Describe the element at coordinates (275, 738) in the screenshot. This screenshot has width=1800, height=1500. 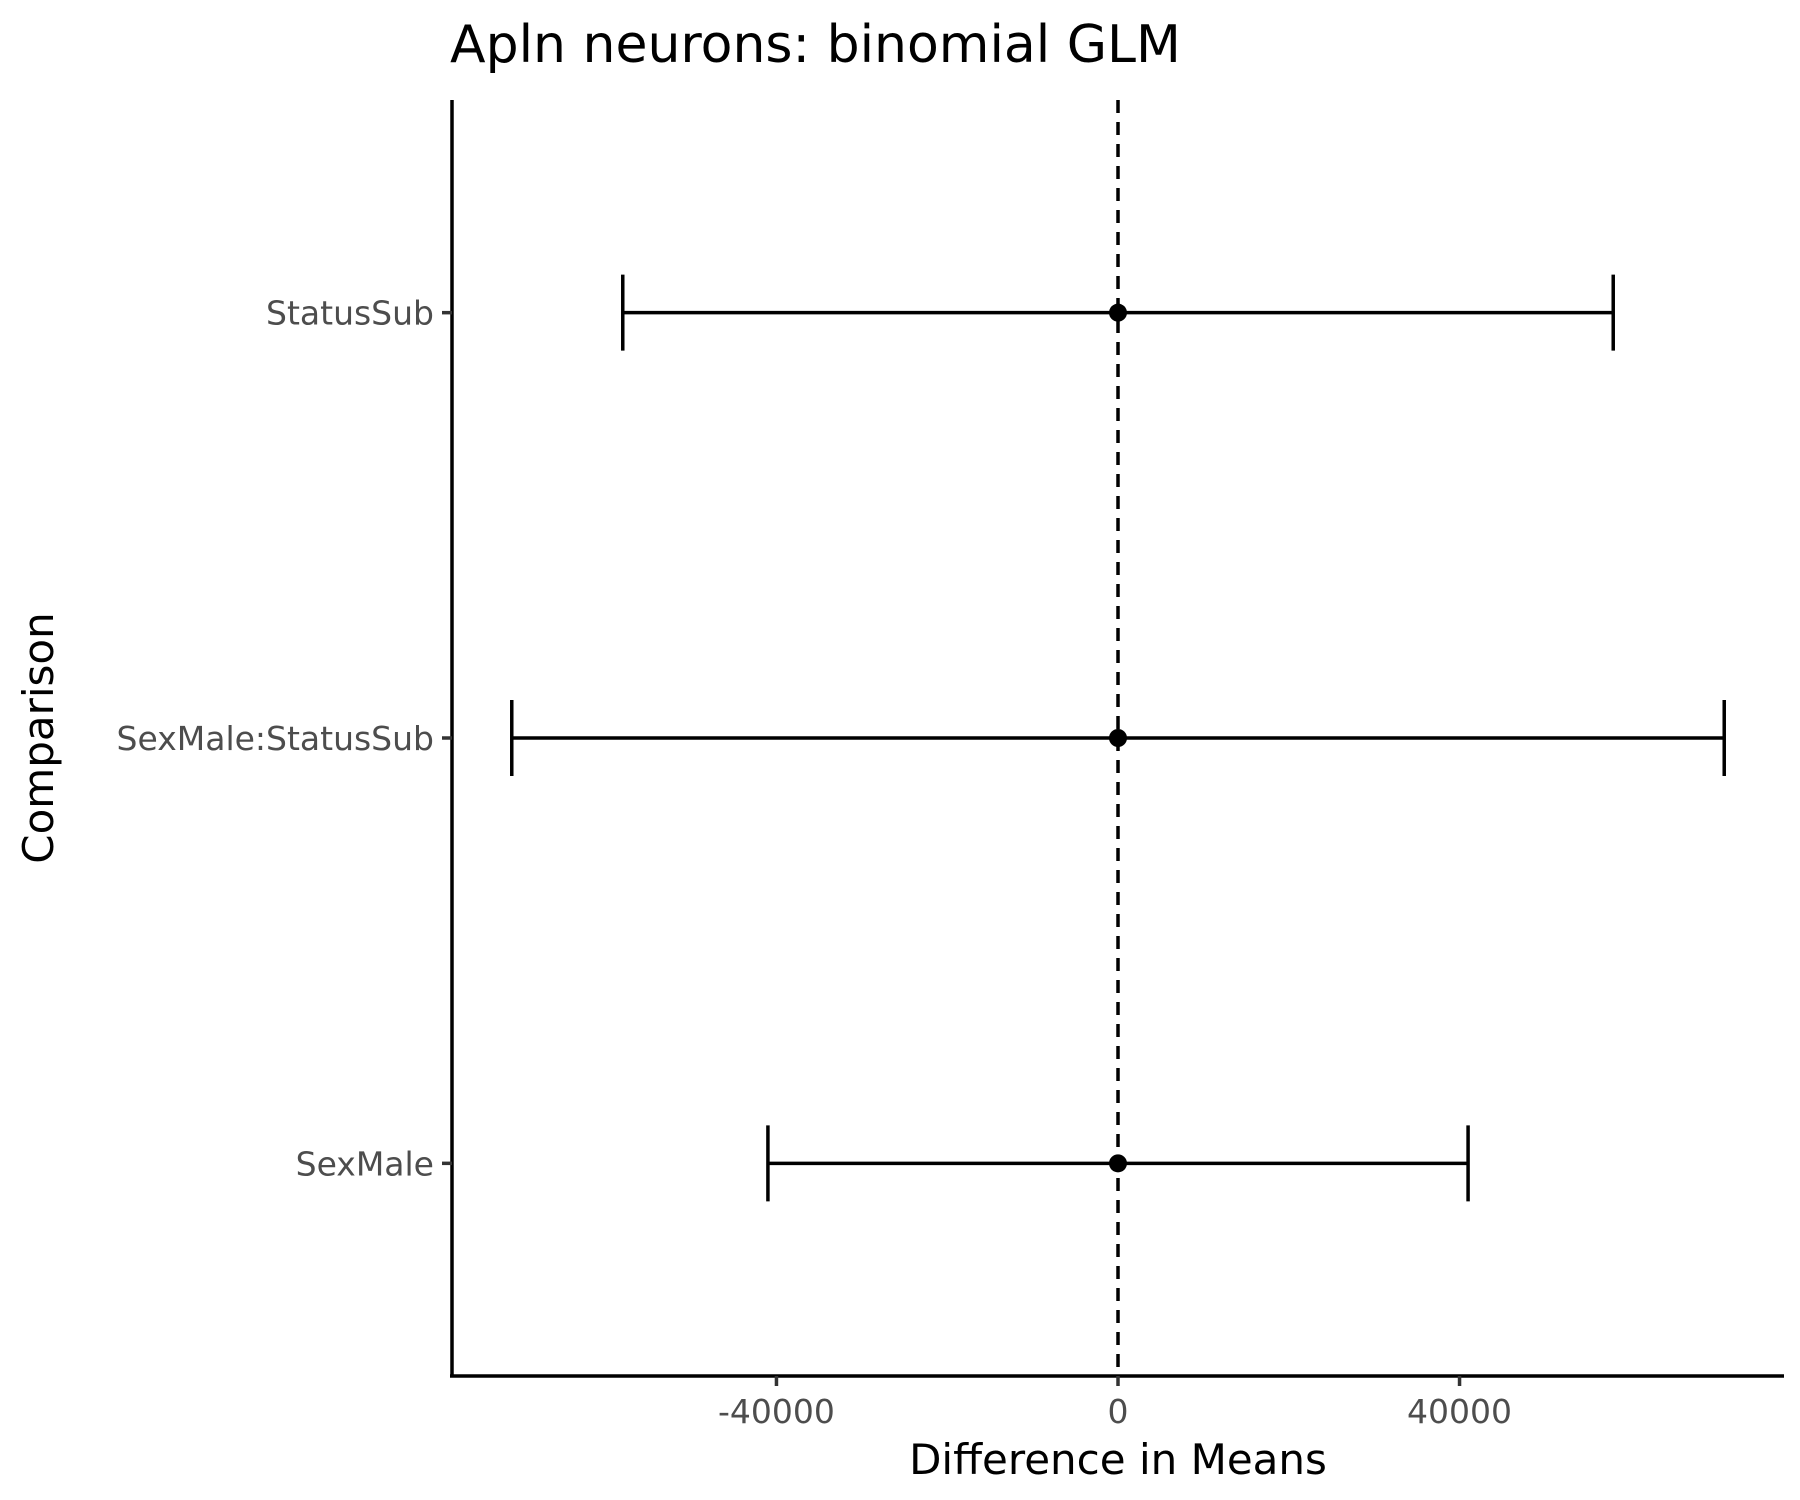
I see `y-tick-label: SexMale:StatusSub` at that location.